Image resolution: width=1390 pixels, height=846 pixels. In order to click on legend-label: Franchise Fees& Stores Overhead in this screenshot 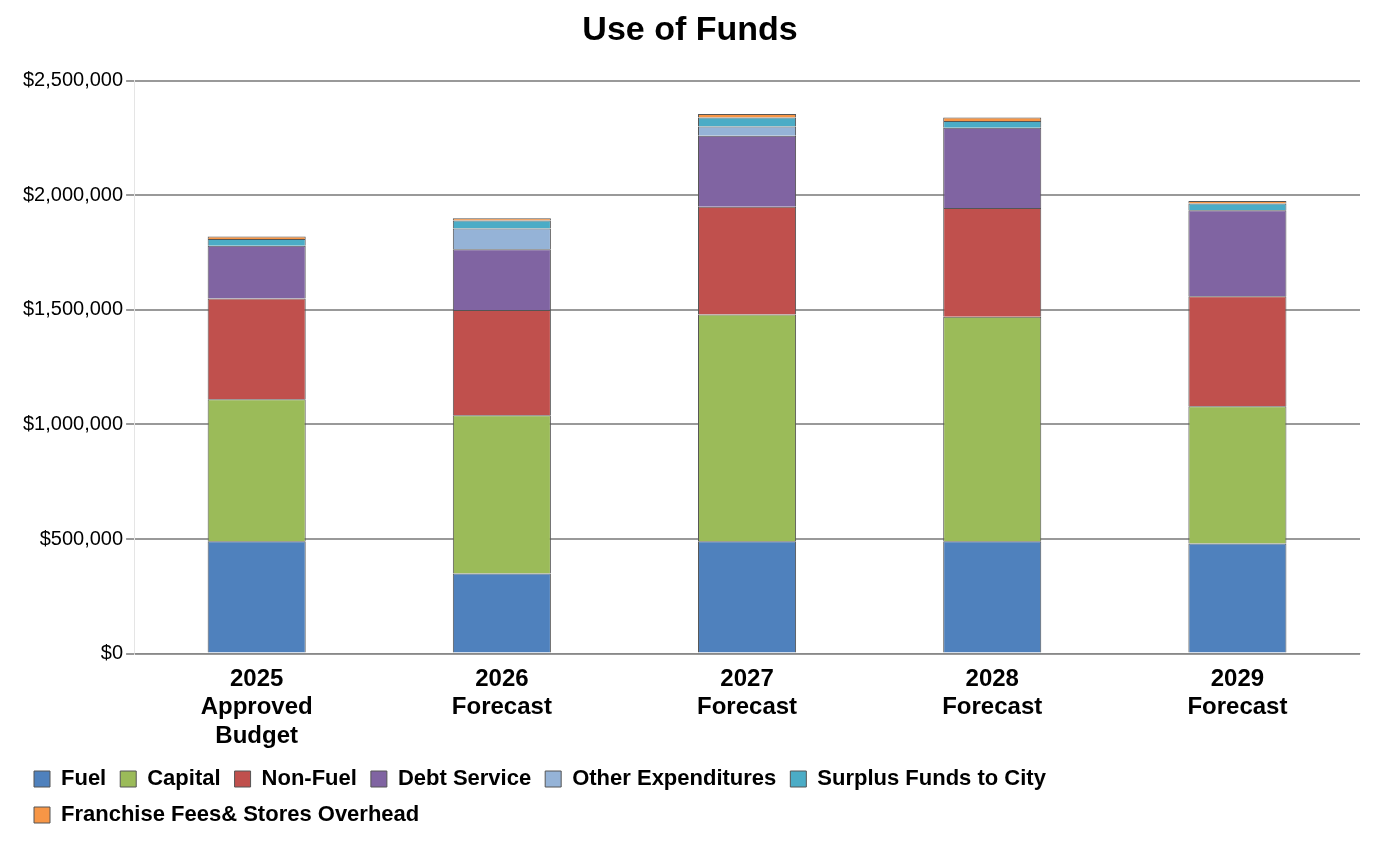, I will do `click(240, 814)`.